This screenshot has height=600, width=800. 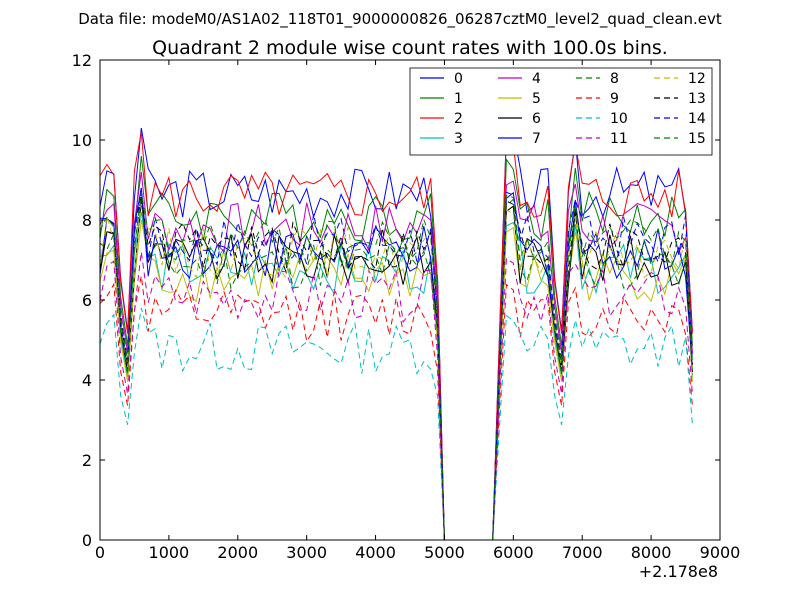 I want to click on x-tick-label: 7000, so click(x=582, y=552).